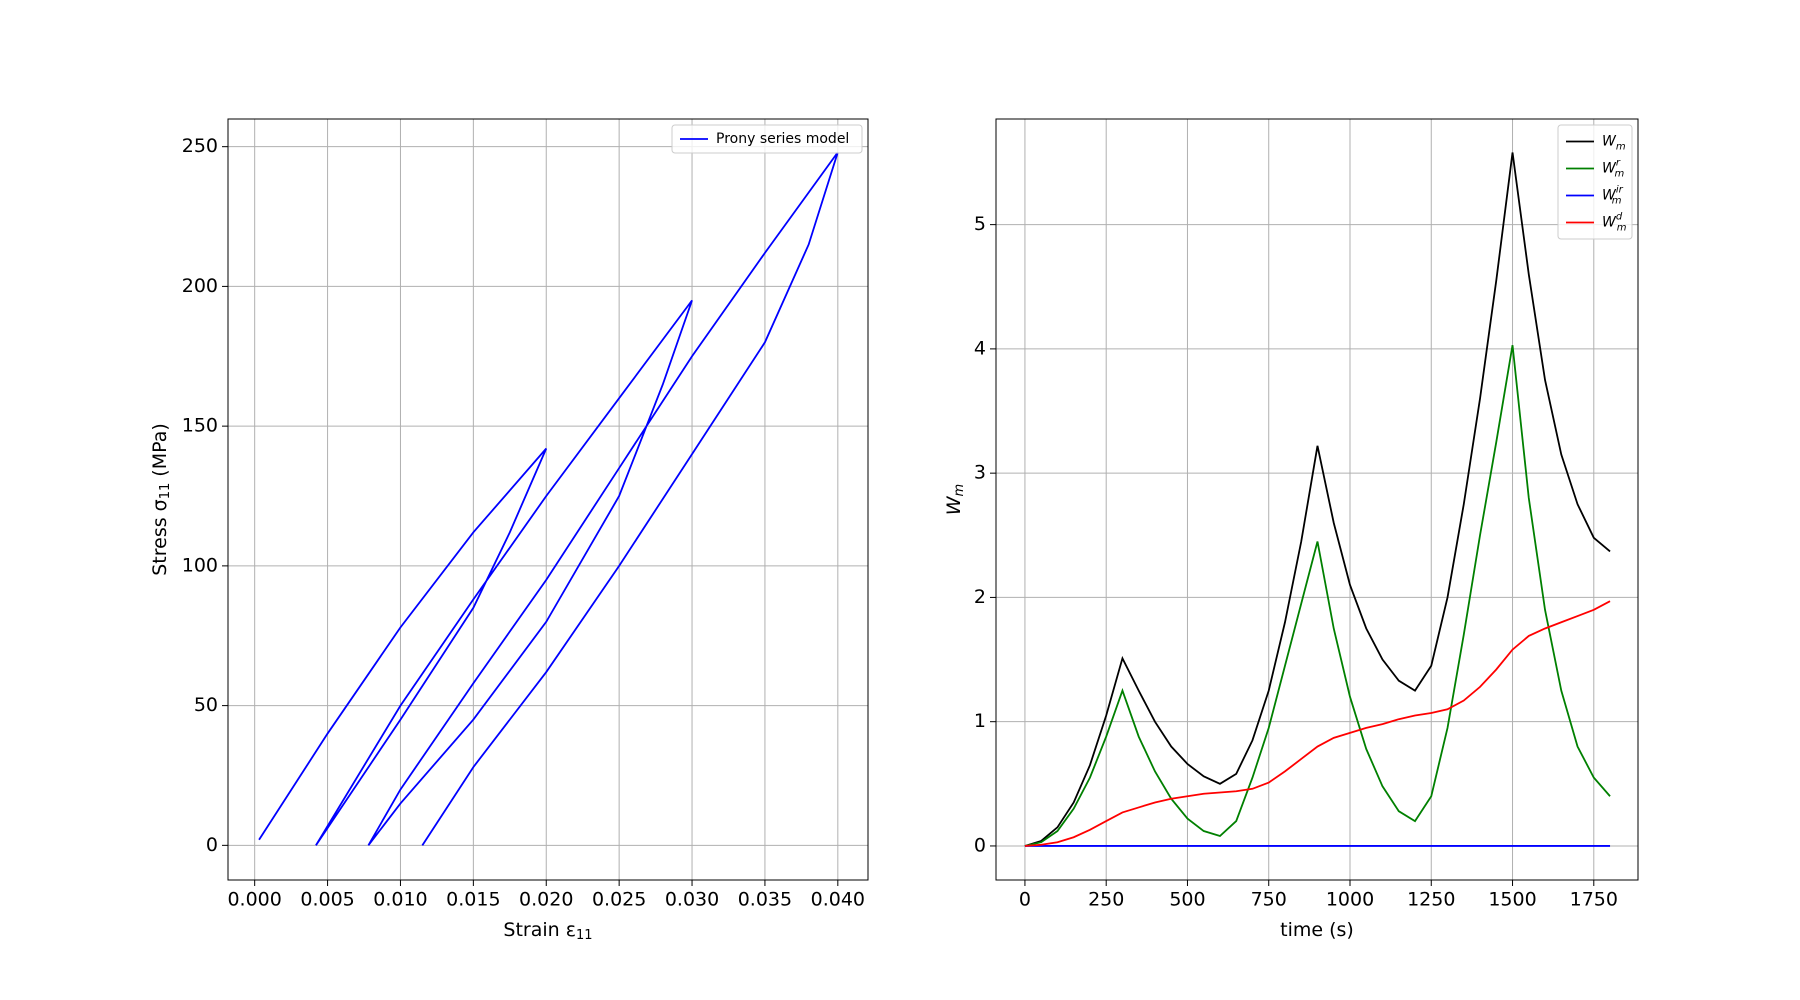  I want to click on y-tick-label: 1, so click(980, 721).